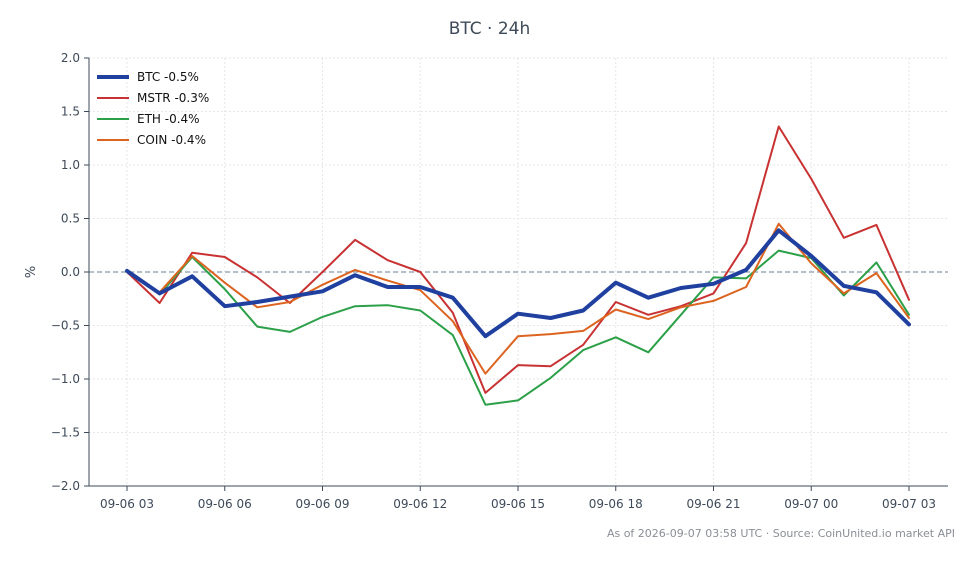 Image resolution: width=979 pixels, height=564 pixels. I want to click on y-tick-label: 1.5, so click(70, 112).